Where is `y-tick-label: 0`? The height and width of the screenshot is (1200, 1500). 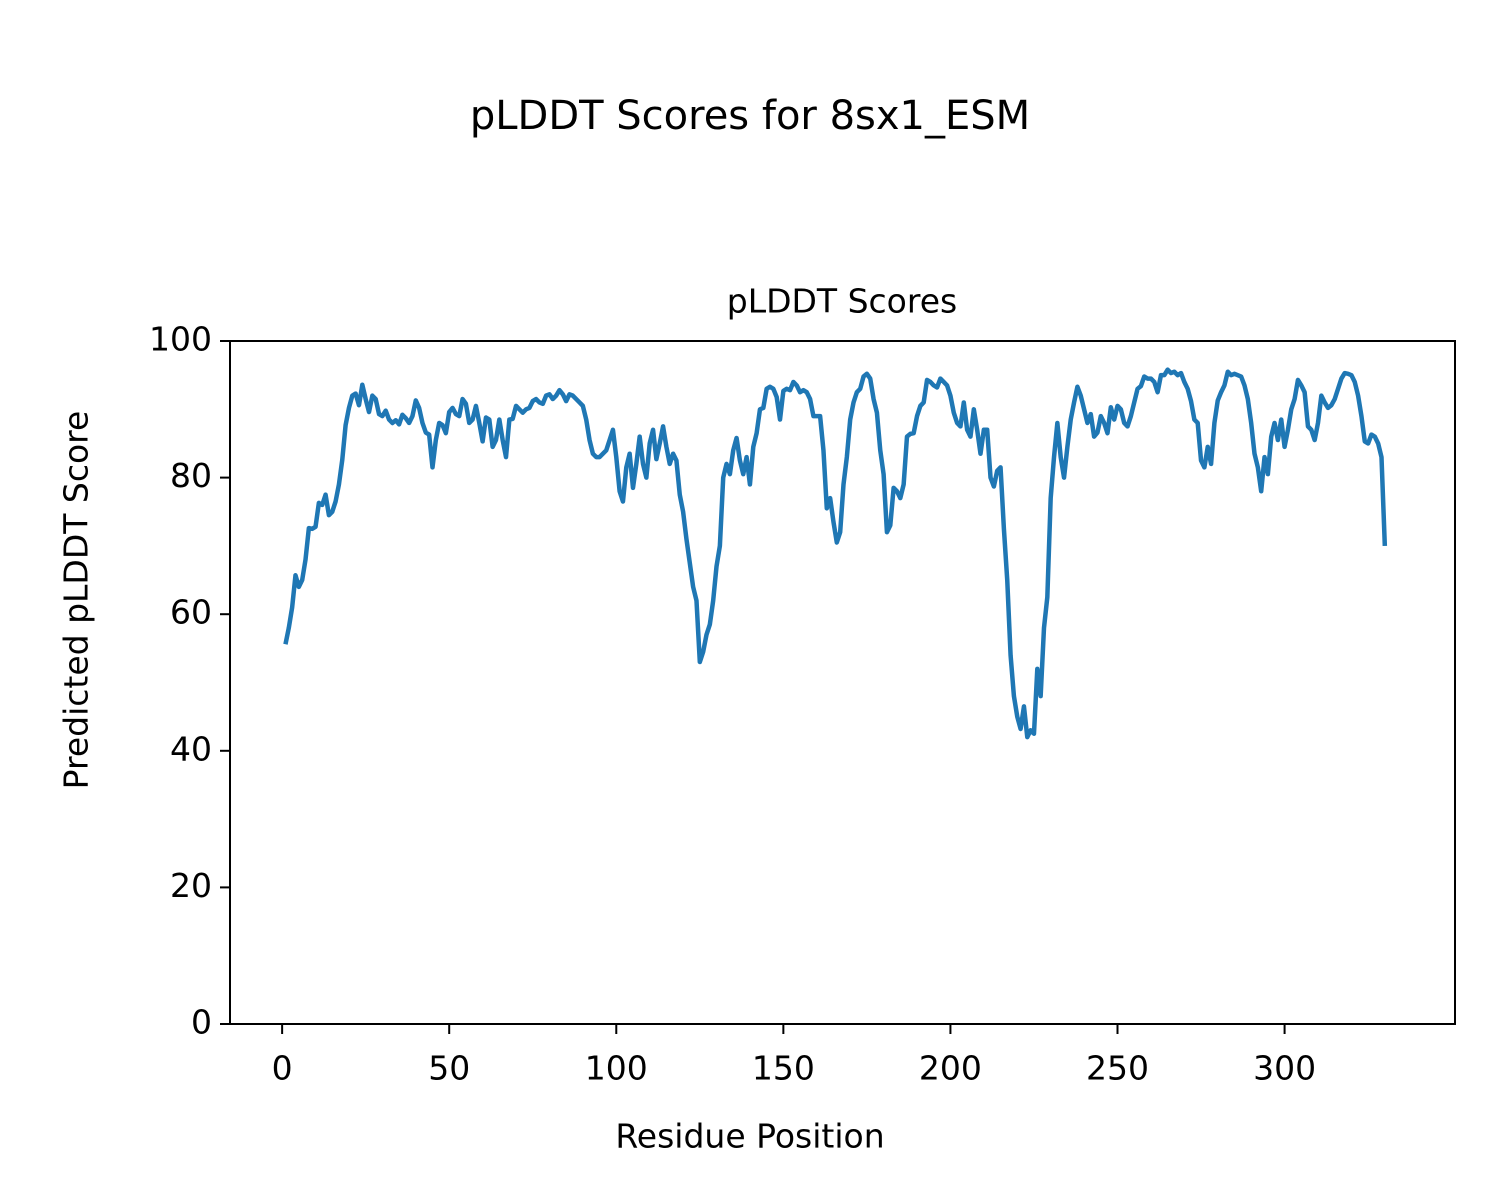
y-tick-label: 0 is located at coordinates (201, 1022).